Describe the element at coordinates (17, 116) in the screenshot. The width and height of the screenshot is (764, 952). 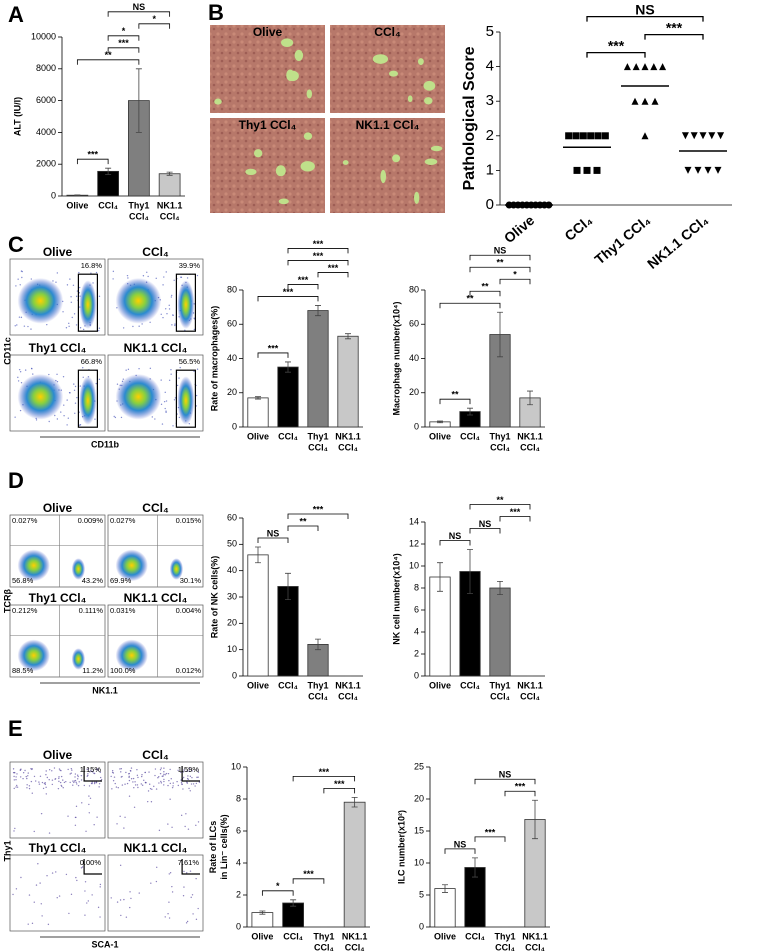
I see `y-axis-label: ALT (IU/l)` at that location.